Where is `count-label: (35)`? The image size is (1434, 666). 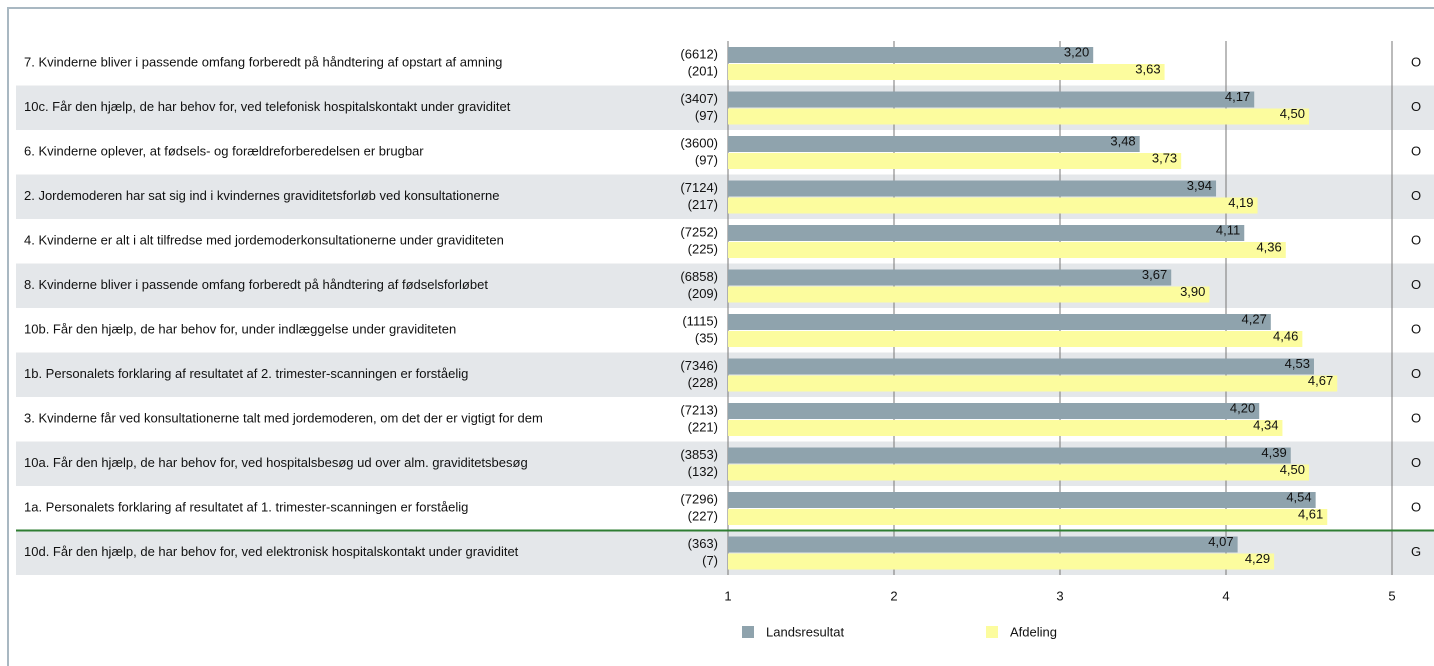 count-label: (35) is located at coordinates (706, 337).